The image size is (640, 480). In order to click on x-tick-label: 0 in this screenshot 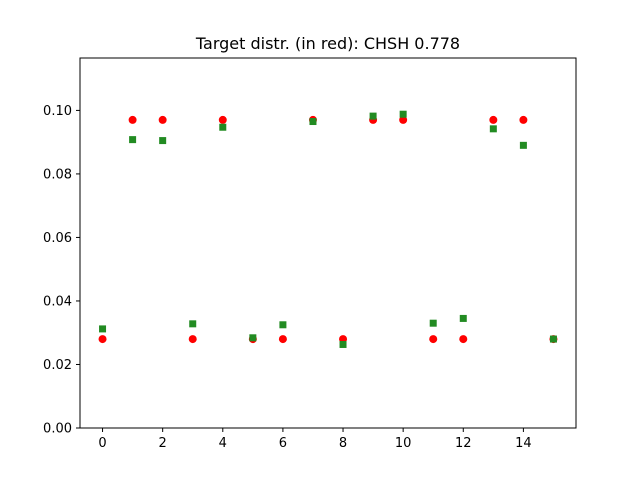, I will do `click(102, 443)`.